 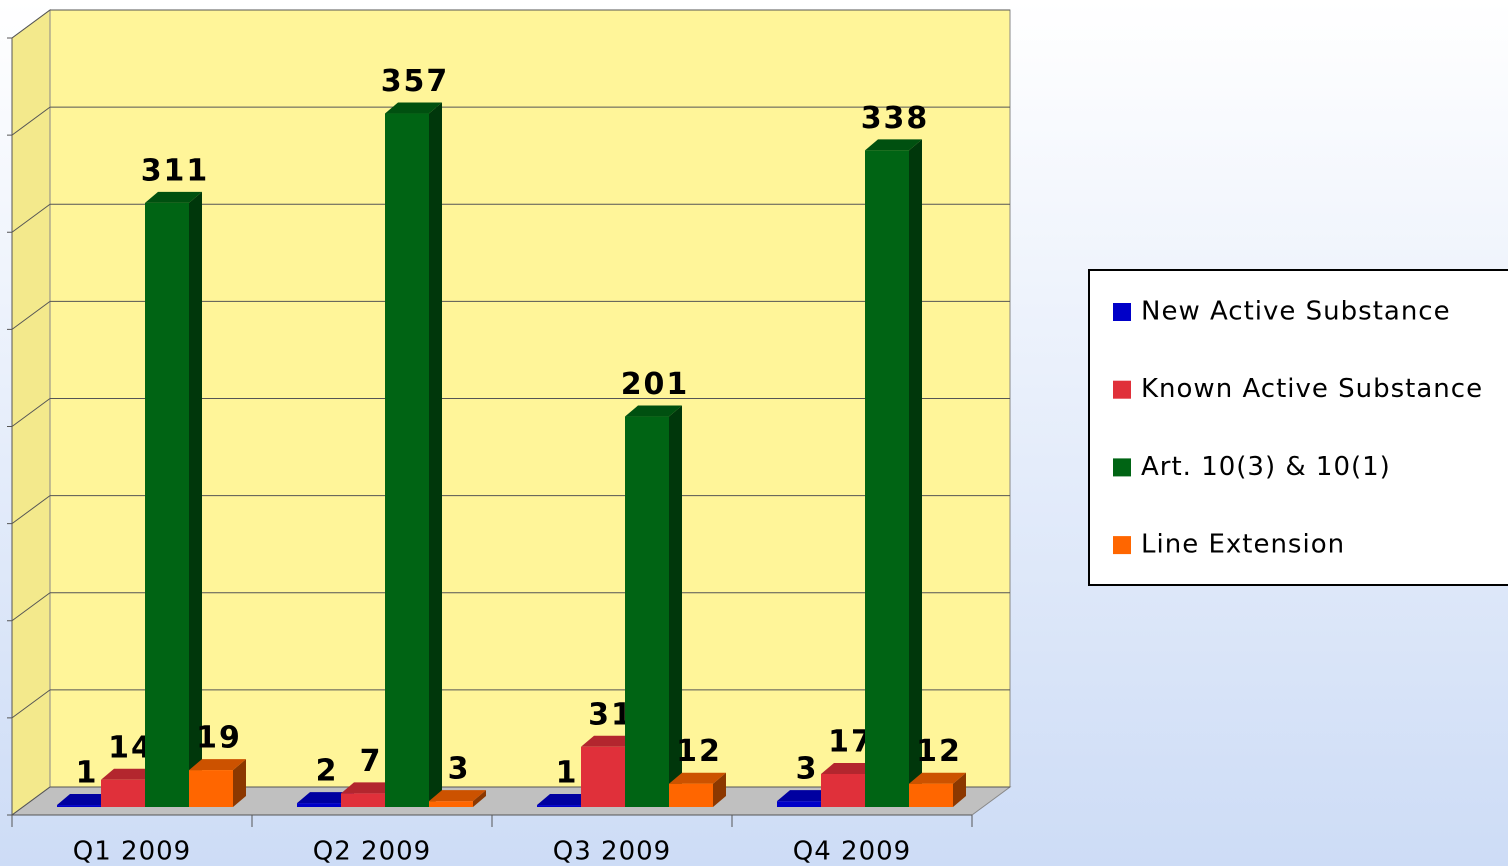 I want to click on data-label: 14, so click(x=131, y=747).